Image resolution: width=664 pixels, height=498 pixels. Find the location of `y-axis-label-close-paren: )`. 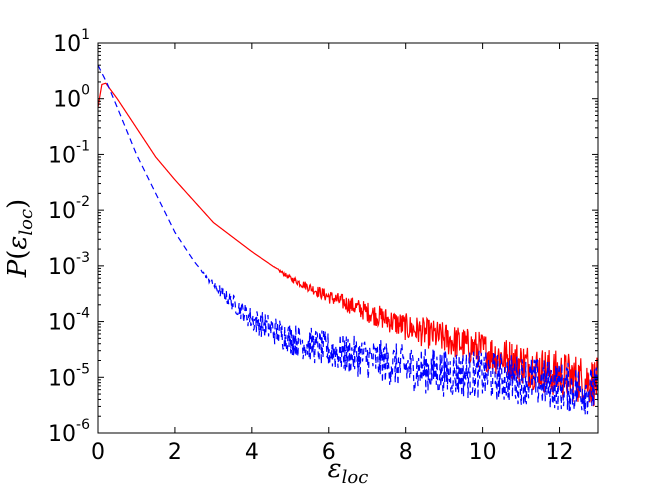

y-axis-label-close-paren: ) is located at coordinates (18, 204).